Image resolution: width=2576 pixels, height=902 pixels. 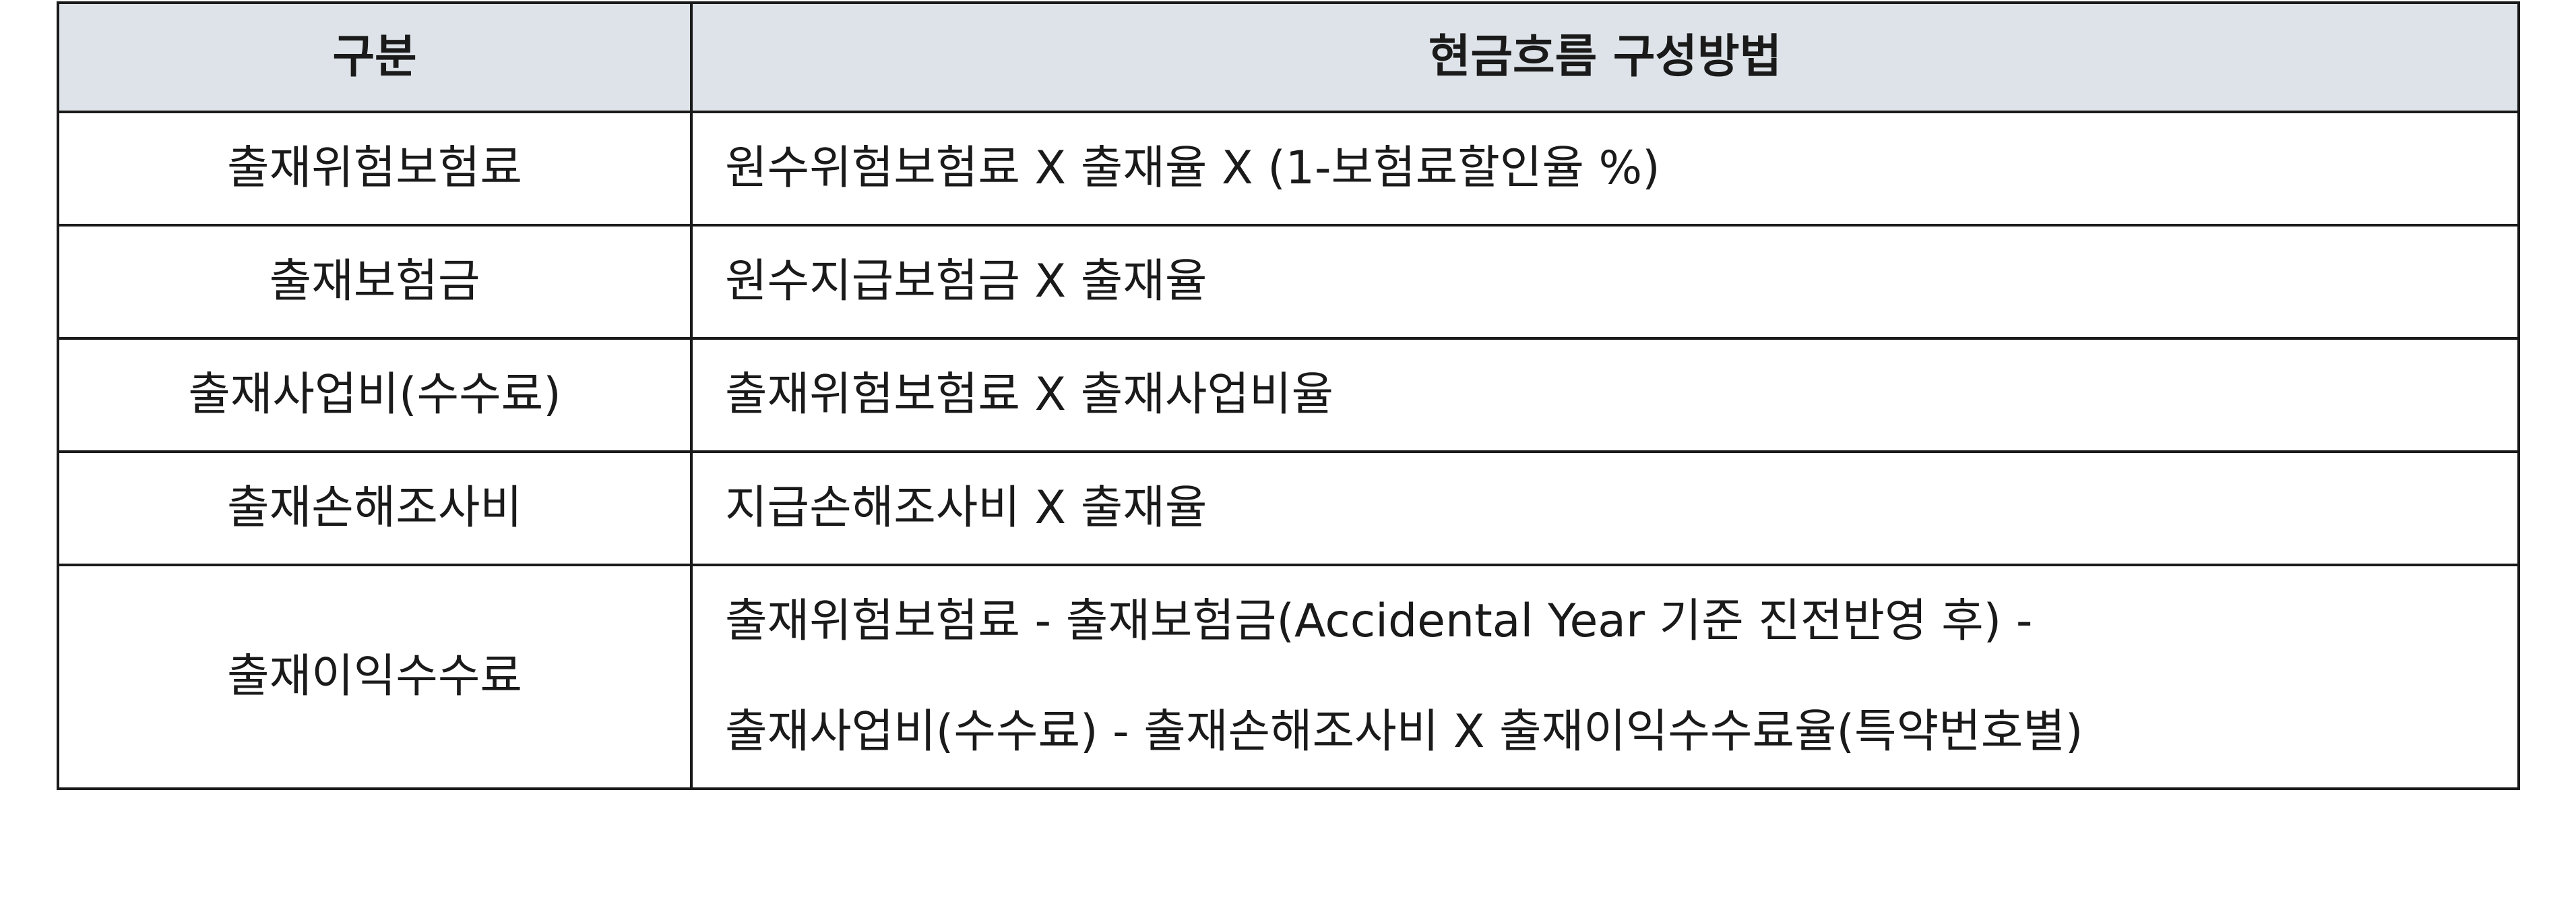 What do you see at coordinates (1192, 168) in the screenshot?
I see `method-line: 원수위험보험료 X 출재율 X (1-보험료할인율 %)` at bounding box center [1192, 168].